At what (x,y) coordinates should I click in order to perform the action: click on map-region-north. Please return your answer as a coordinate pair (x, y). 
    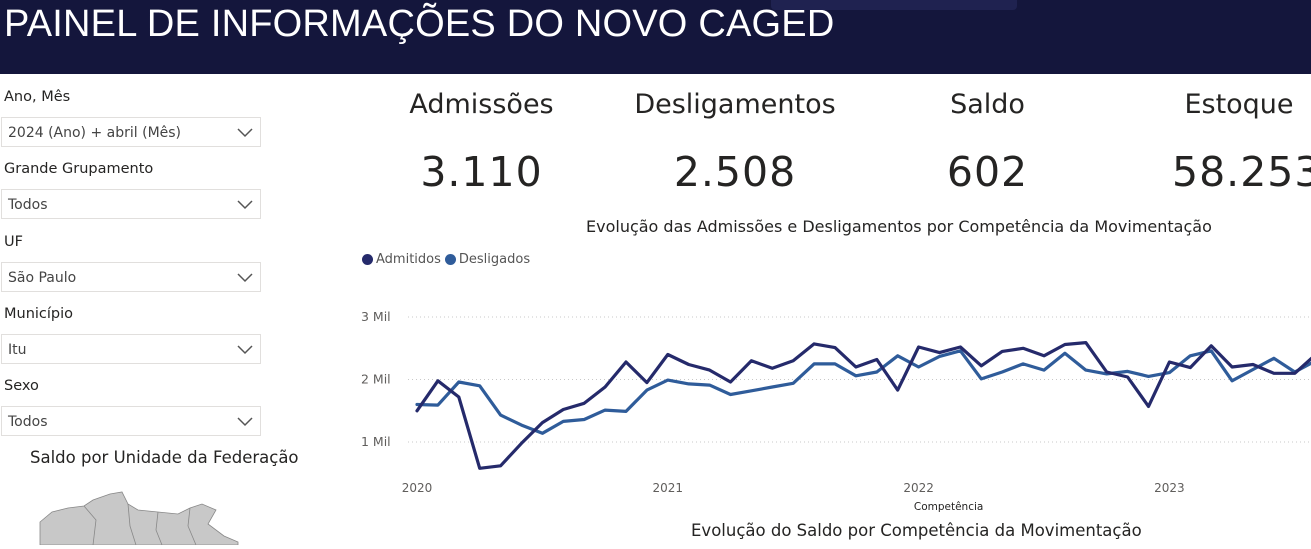
    Looking at the image, I should click on (139, 518).